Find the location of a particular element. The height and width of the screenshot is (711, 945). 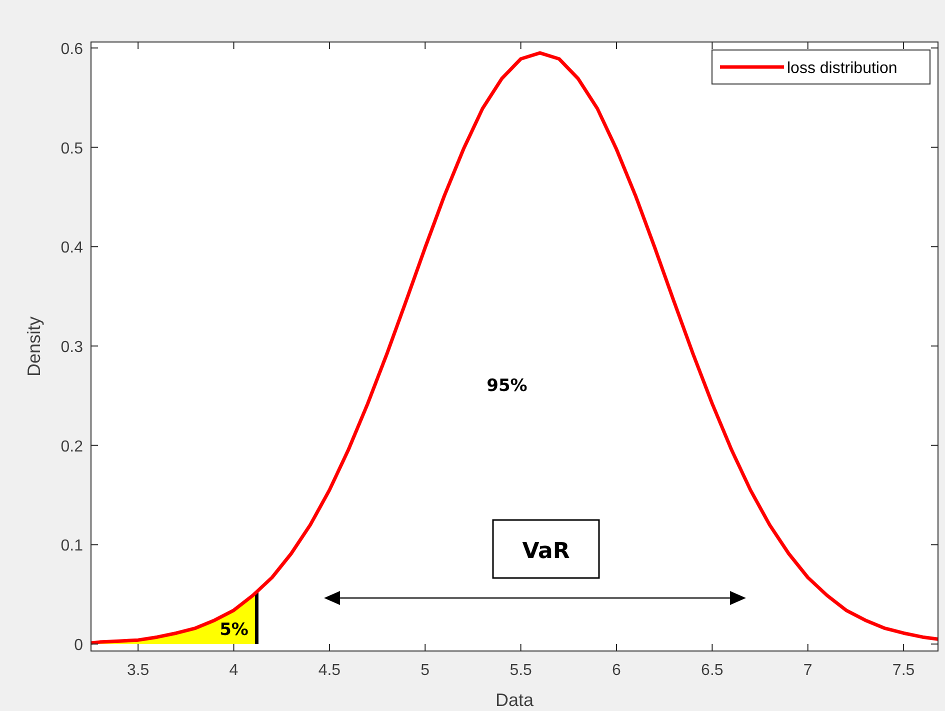

y-tick-label: 0.5 is located at coordinates (72, 149).